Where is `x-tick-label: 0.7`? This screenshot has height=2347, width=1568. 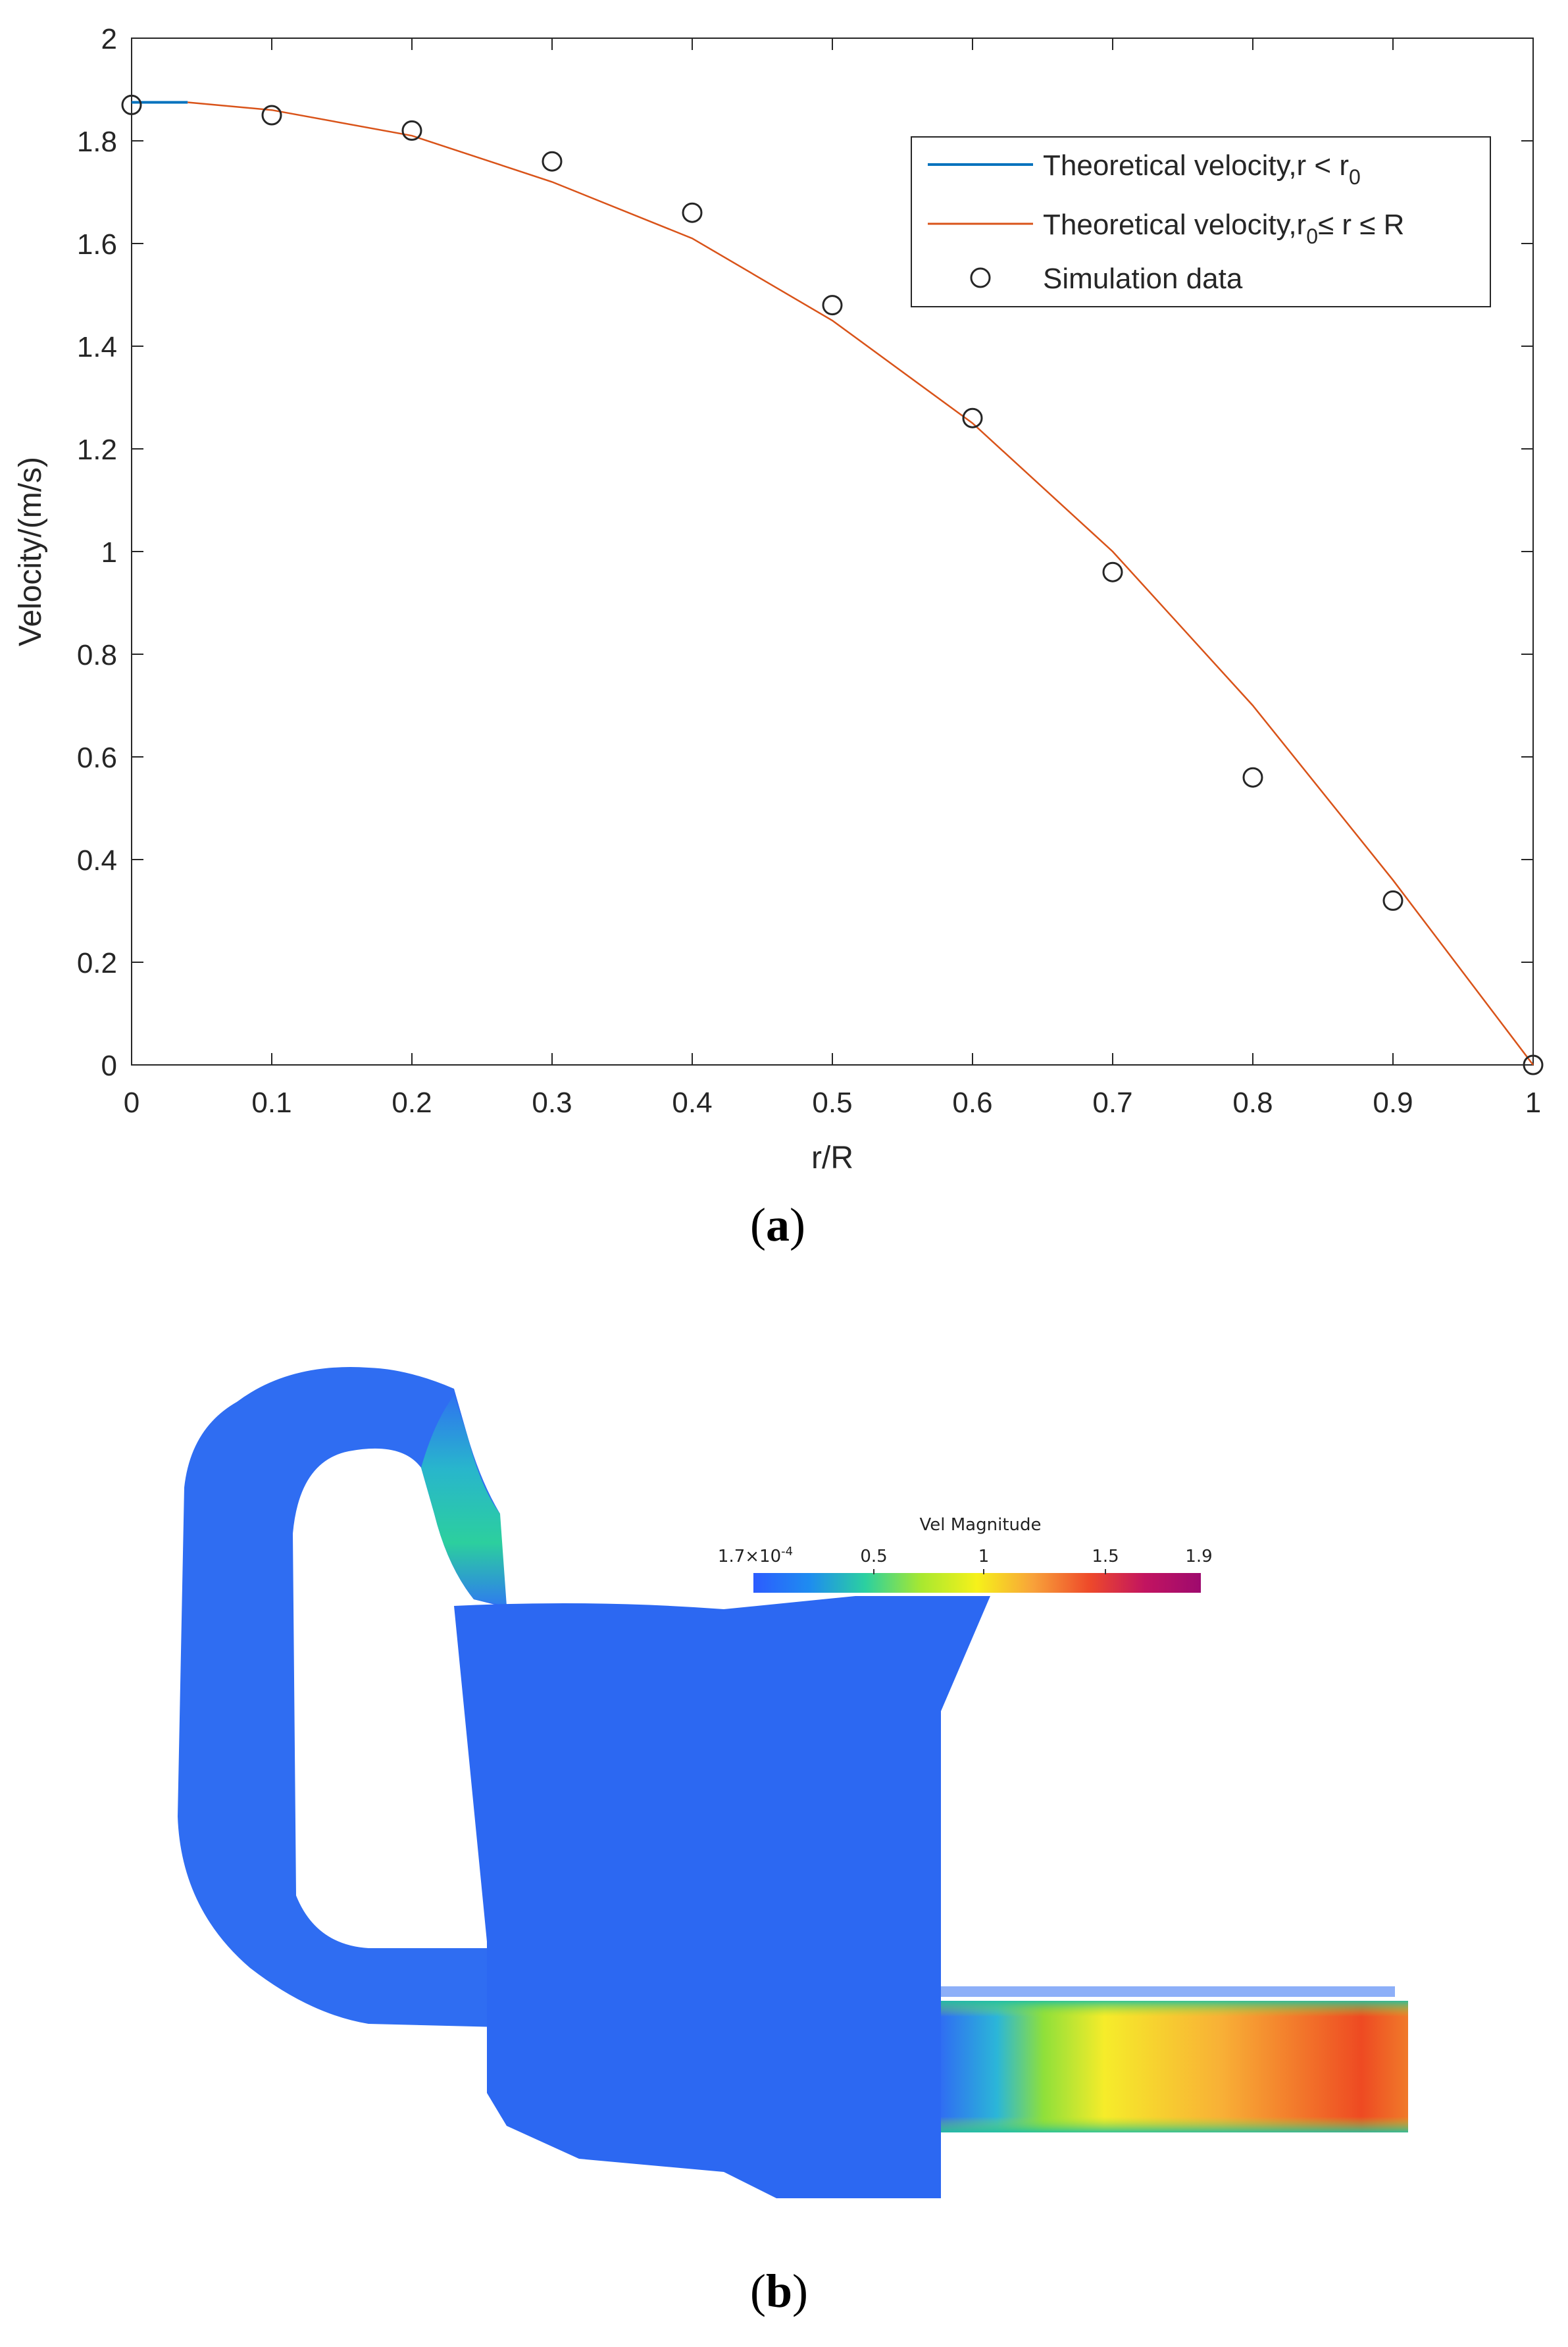
x-tick-label: 0.7 is located at coordinates (1112, 1103).